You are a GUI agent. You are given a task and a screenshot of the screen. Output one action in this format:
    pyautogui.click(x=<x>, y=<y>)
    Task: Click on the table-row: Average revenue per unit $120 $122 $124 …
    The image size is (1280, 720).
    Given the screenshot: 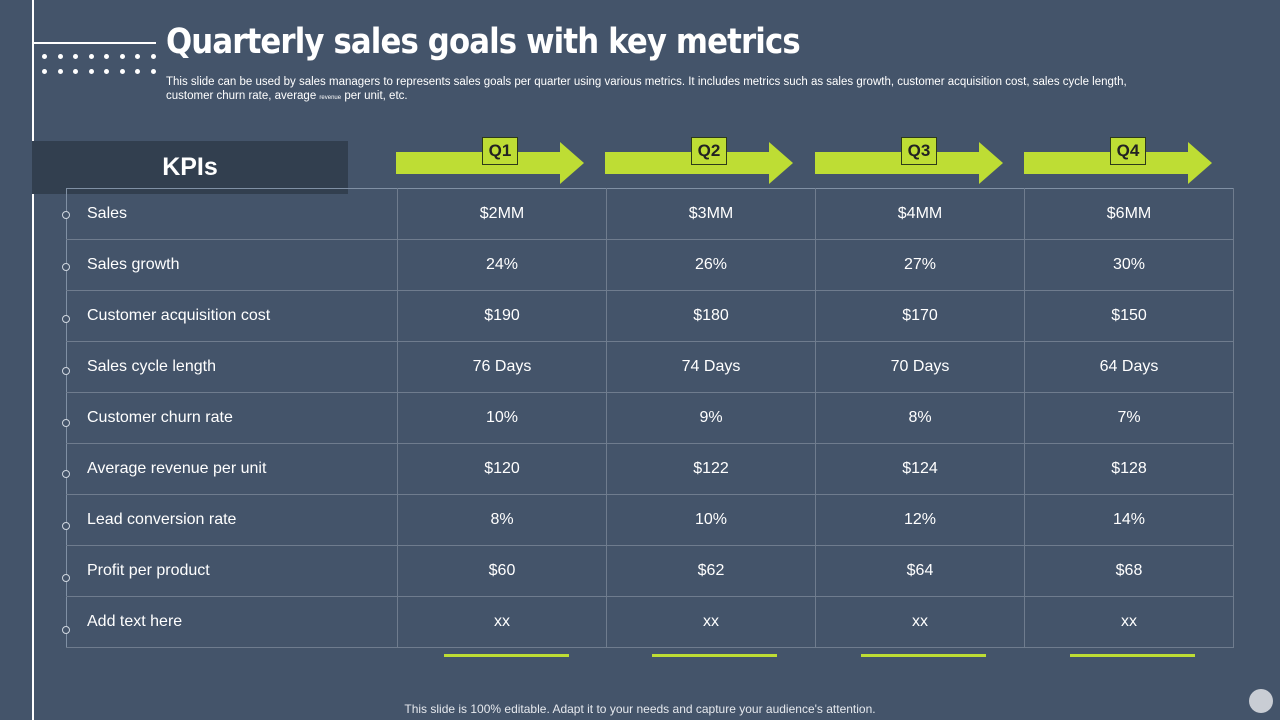 What is the action you would take?
    pyautogui.click(x=650, y=469)
    